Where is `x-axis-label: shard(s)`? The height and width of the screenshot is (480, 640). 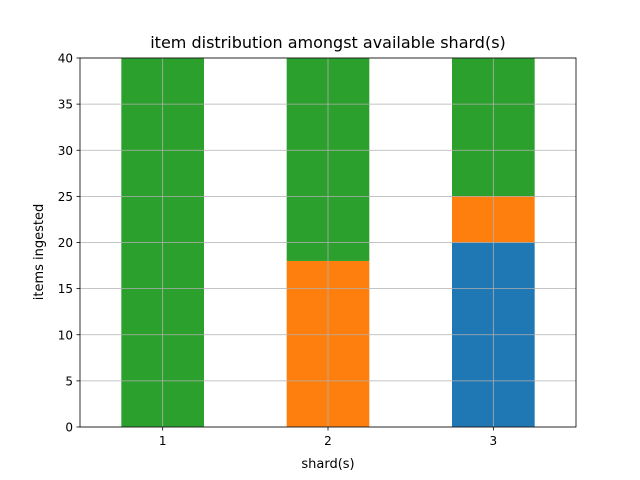 x-axis-label: shard(s) is located at coordinates (327, 464).